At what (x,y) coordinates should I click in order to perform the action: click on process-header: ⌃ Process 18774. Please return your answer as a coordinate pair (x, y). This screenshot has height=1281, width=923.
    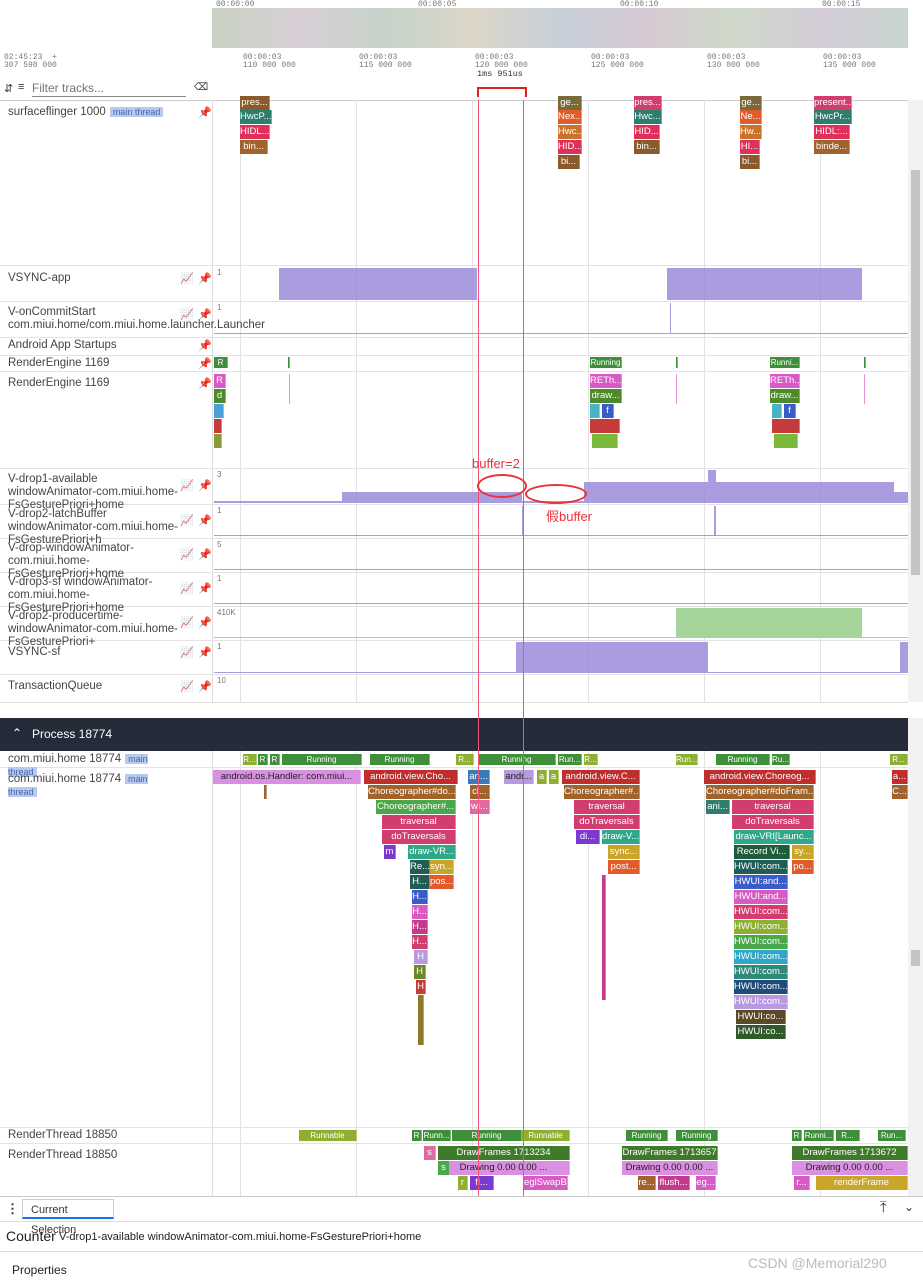
    Looking at the image, I should click on (454, 734).